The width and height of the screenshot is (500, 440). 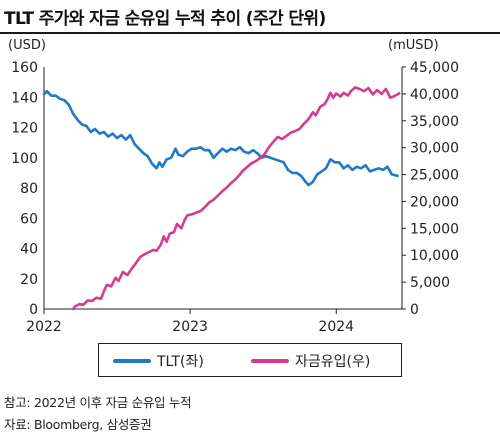 I want to click on right-tick-label: 5,000, so click(x=430, y=283).